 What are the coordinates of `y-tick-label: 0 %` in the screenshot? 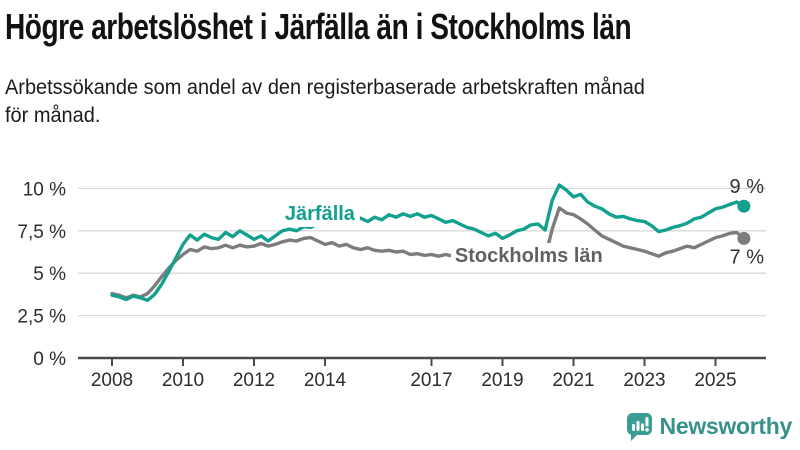 It's located at (49, 359).